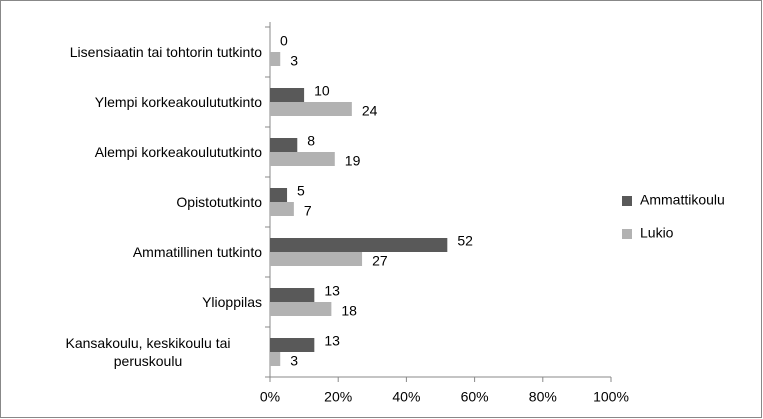 This screenshot has width=763, height=419. Describe the element at coordinates (178, 102) in the screenshot. I see `y-tick-label: Ylempi korkeakoulututkinto` at that location.